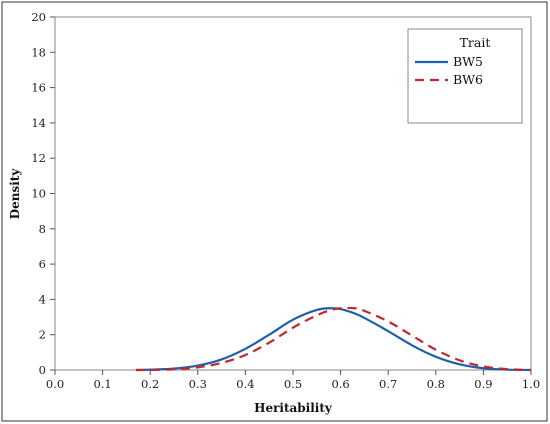  What do you see at coordinates (293, 384) in the screenshot?
I see `x-tick-label: 0.5` at bounding box center [293, 384].